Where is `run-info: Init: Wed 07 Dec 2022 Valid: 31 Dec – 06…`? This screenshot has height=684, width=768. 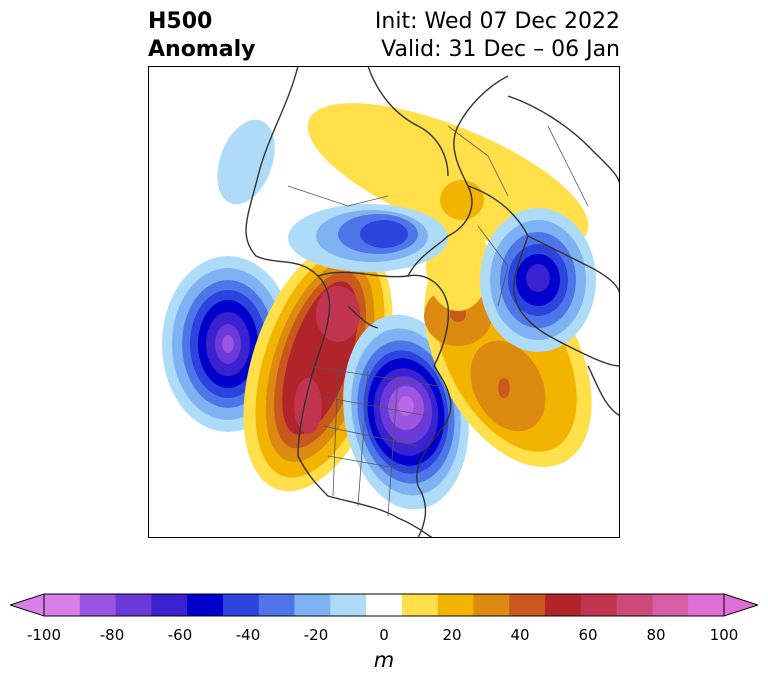
run-info: Init: Wed 07 Dec 2022 Valid: 31 Dec – 06… is located at coordinates (497, 36).